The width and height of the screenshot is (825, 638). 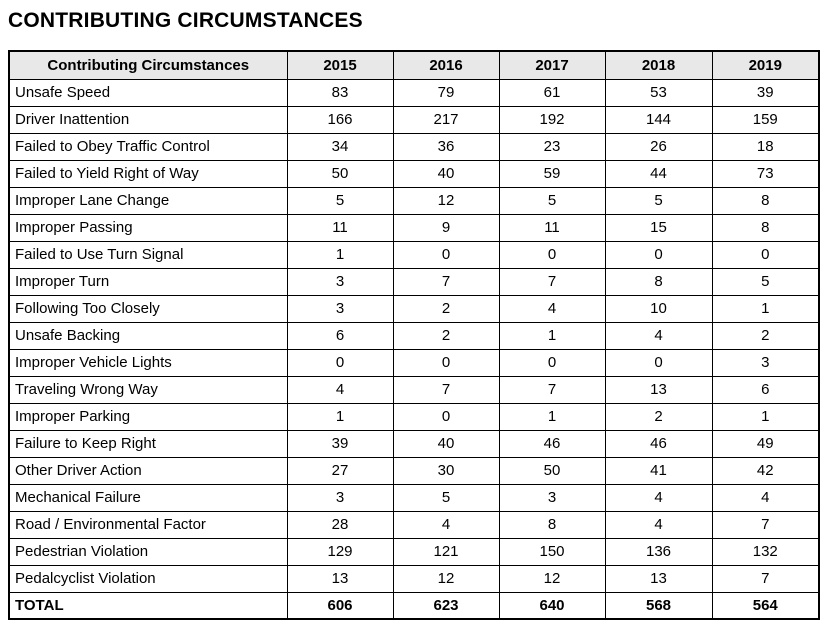 What do you see at coordinates (446, 605) in the screenshot?
I see `total-value-2016: 623` at bounding box center [446, 605].